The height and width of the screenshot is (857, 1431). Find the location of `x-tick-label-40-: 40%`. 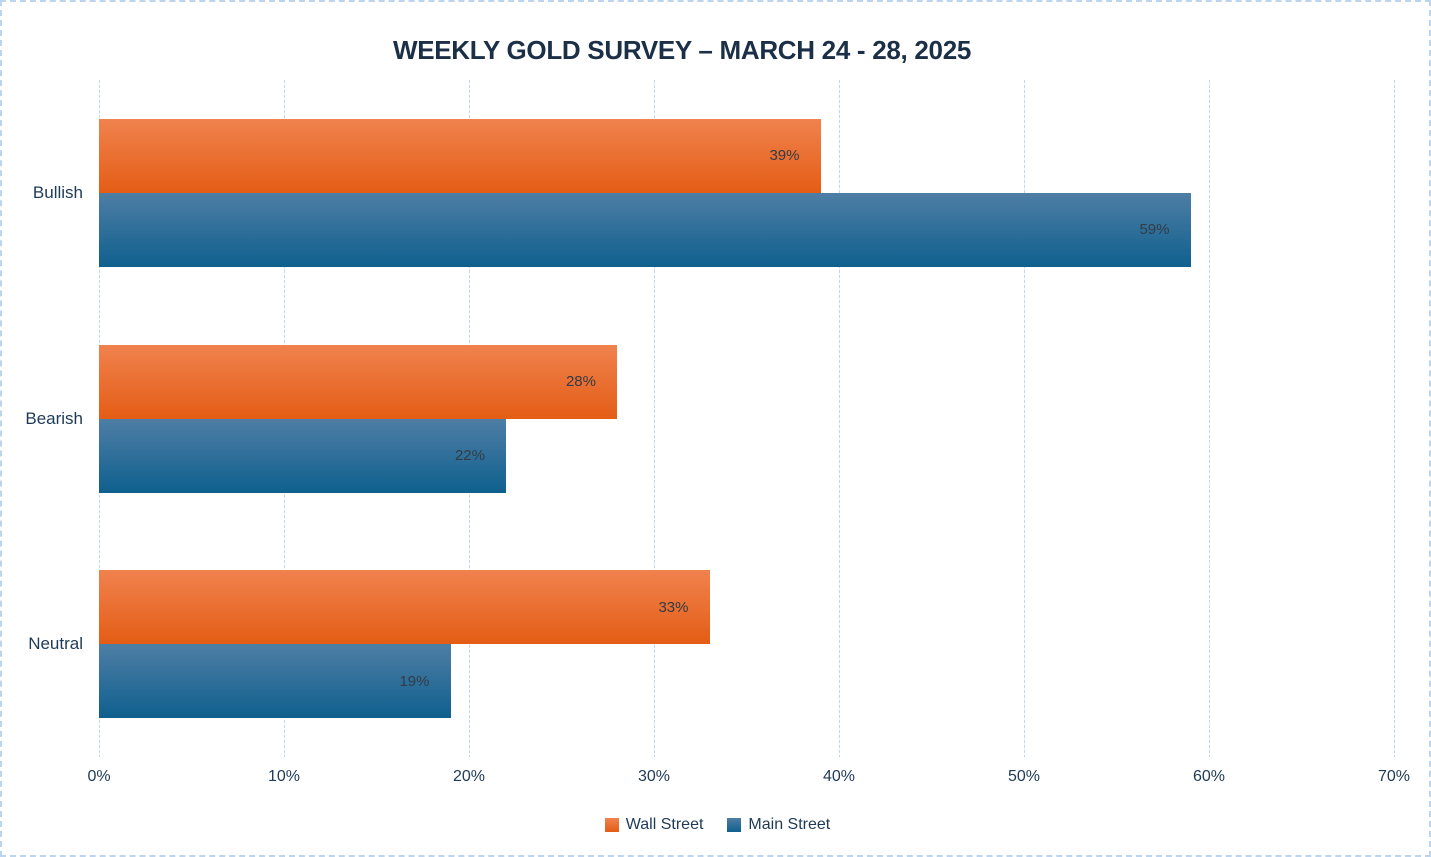

x-tick-label-40-: 40% is located at coordinates (839, 776).